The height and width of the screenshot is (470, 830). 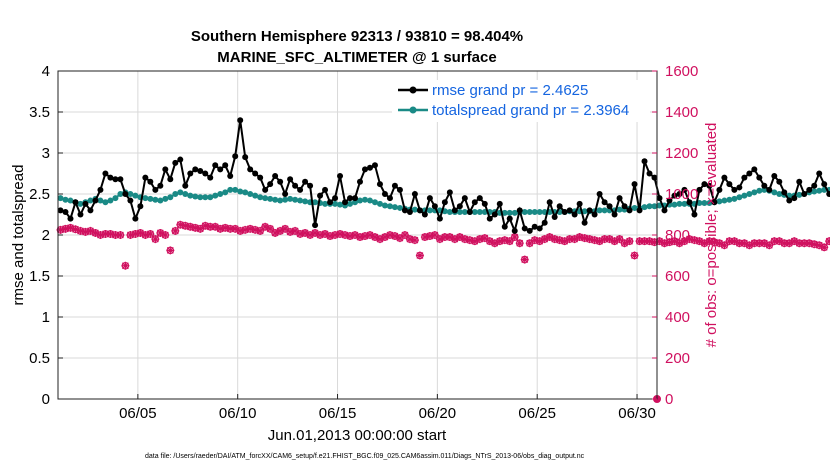 What do you see at coordinates (39, 358) in the screenshot?
I see `y-tick-label: 0.5` at bounding box center [39, 358].